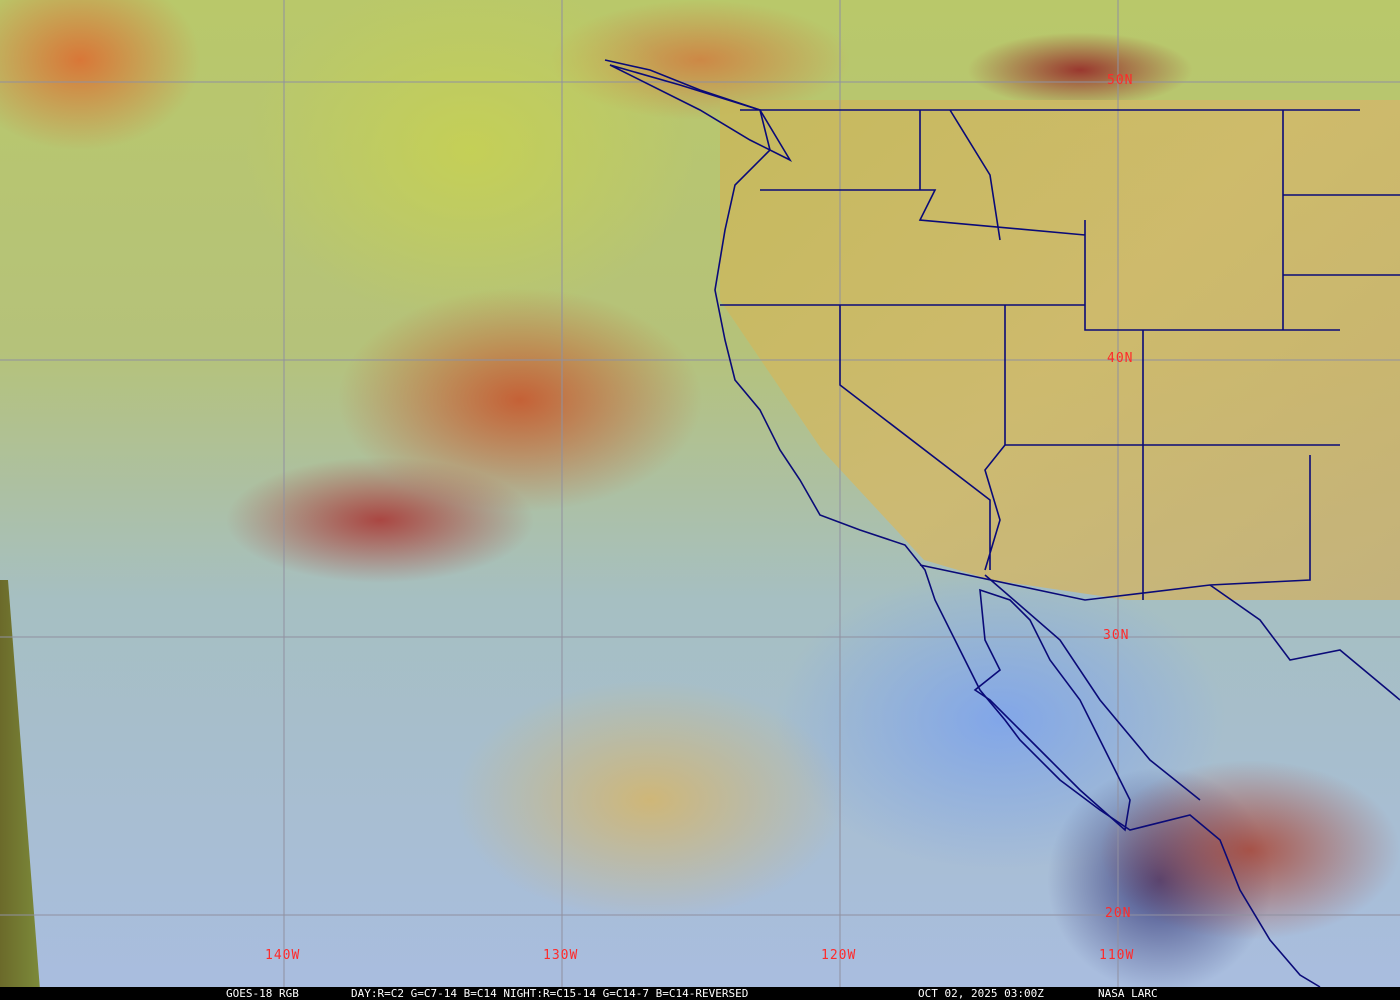 This screenshot has width=1400, height=1000. Describe the element at coordinates (1116, 635) in the screenshot. I see `lat-label-30n: 30N` at that location.